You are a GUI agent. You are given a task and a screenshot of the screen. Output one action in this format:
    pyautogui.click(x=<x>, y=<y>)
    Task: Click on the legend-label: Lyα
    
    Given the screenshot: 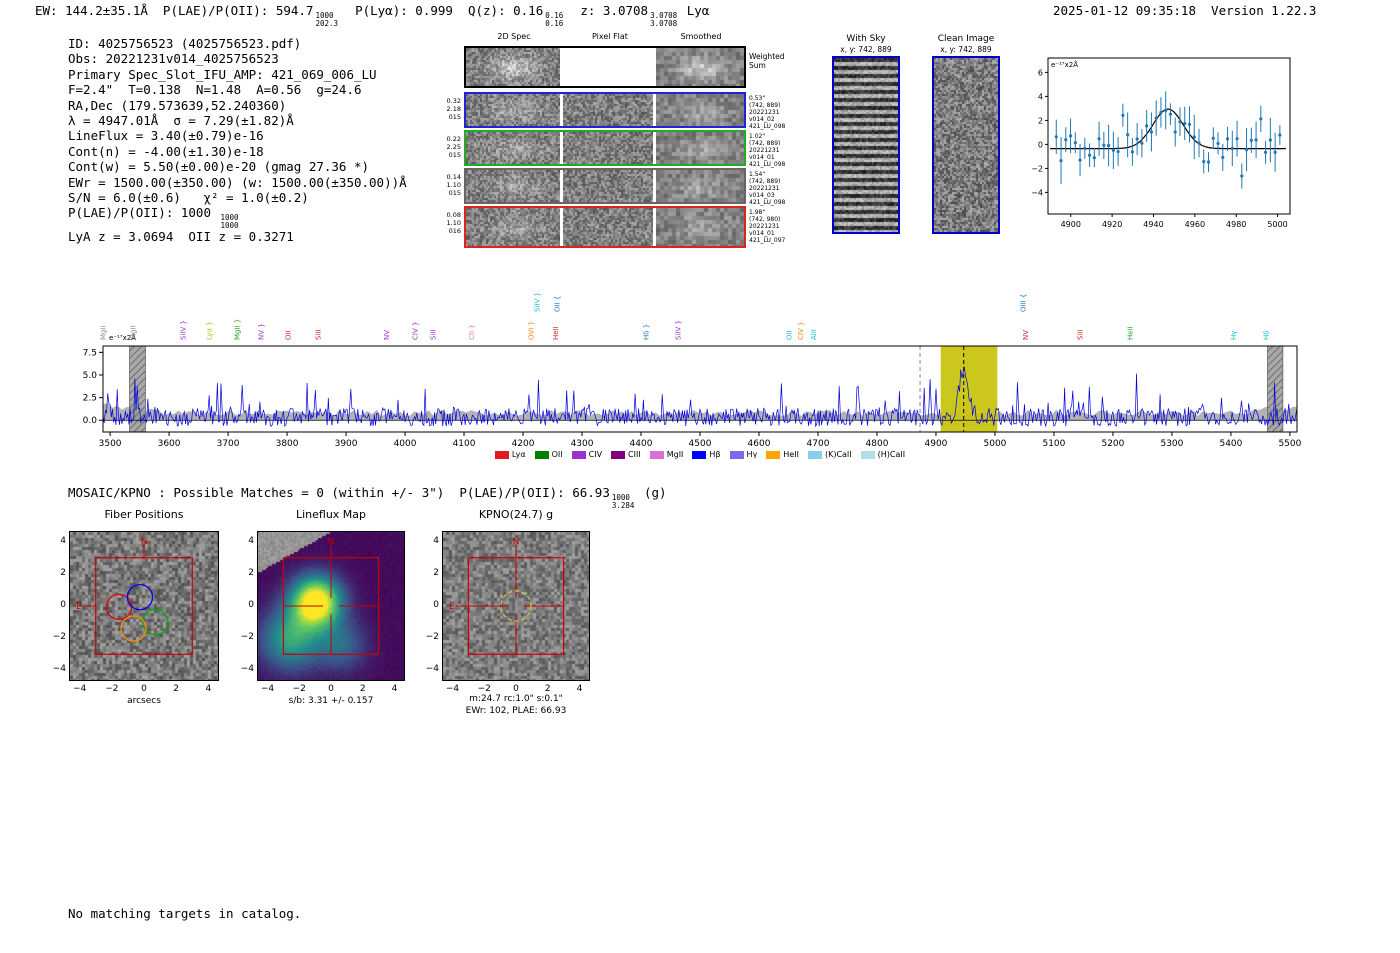 What is the action you would take?
    pyautogui.click(x=518, y=454)
    